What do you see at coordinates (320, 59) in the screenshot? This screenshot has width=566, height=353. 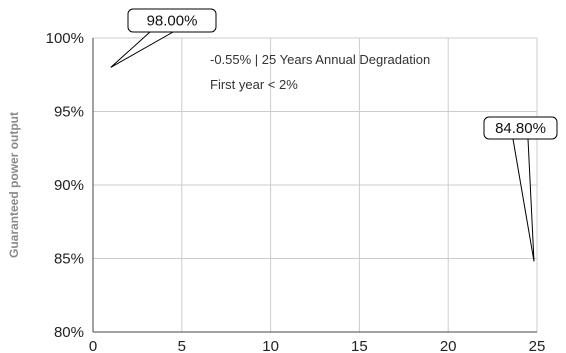 I see `annotation-degradation: -0.55% | 25 Years Annual Degradation` at bounding box center [320, 59].